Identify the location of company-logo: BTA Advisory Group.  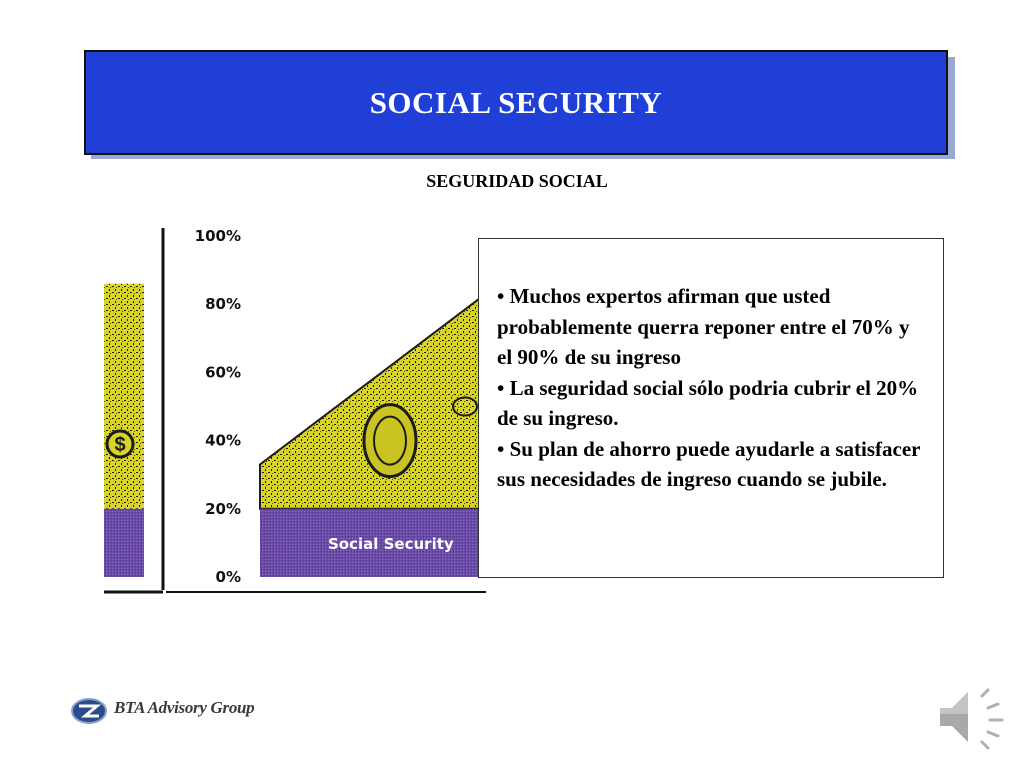
(180, 711).